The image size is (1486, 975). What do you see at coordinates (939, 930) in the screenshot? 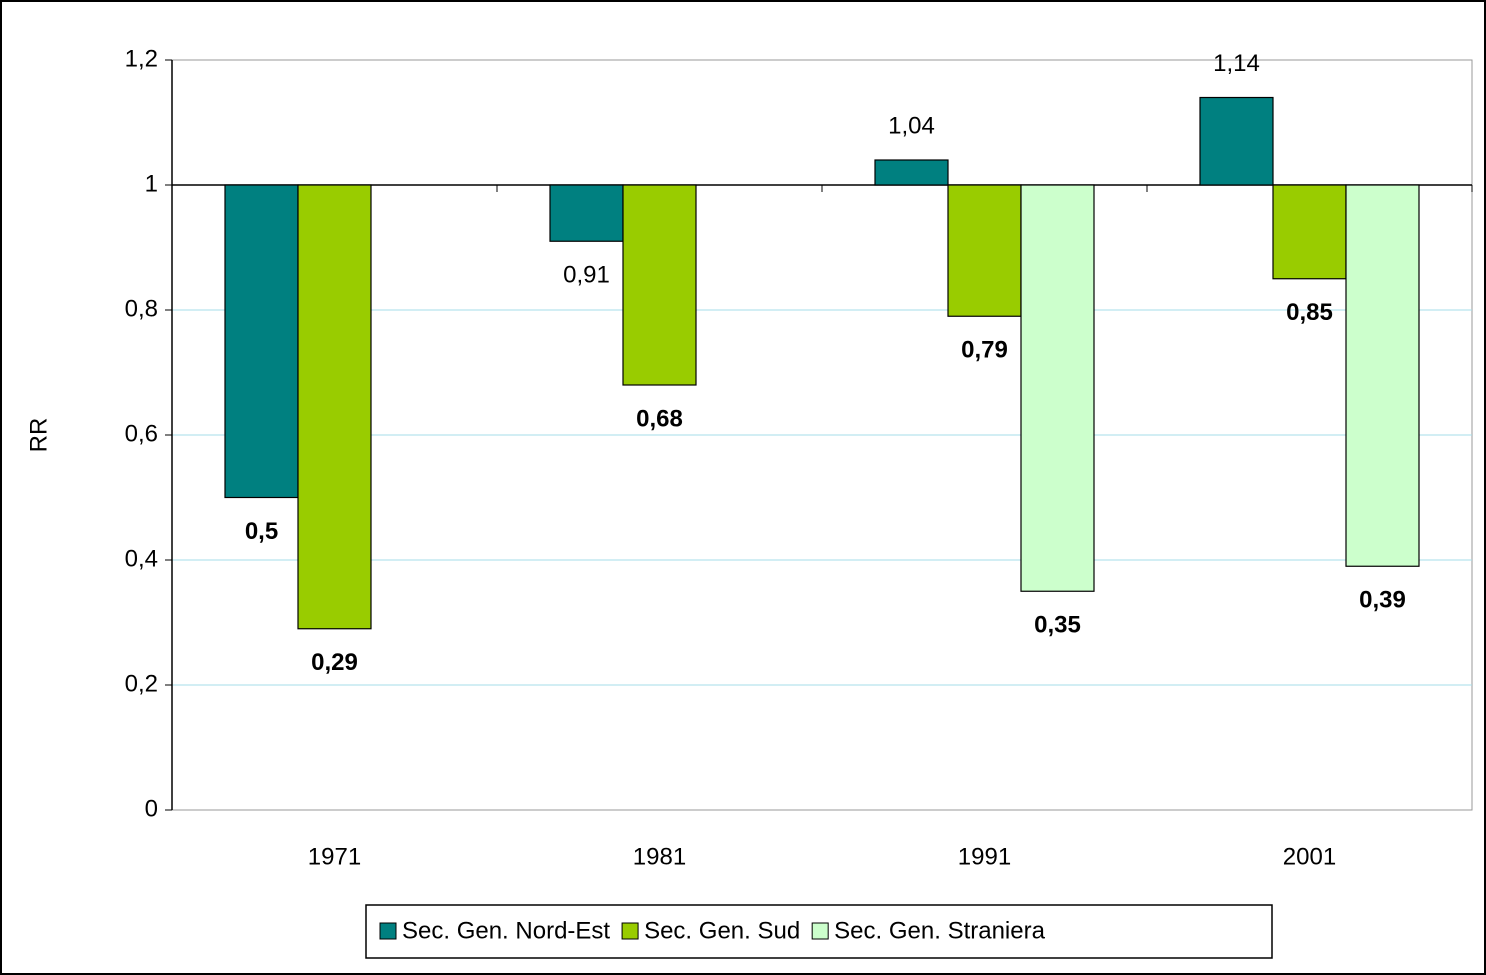
I see `legend-label: Sec. Gen. Straniera` at bounding box center [939, 930].